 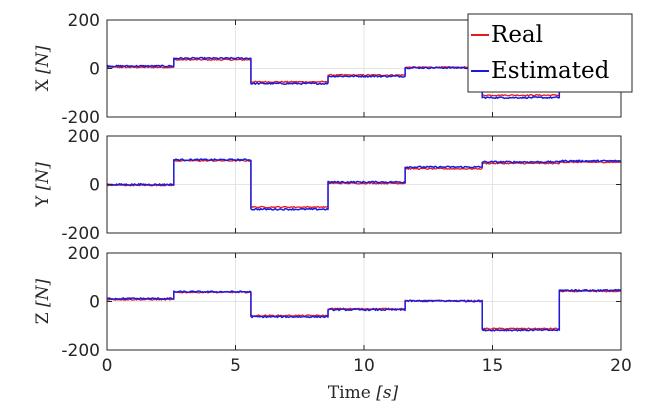 What do you see at coordinates (364, 184) in the screenshot?
I see `series-line-estimated-y` at bounding box center [364, 184].